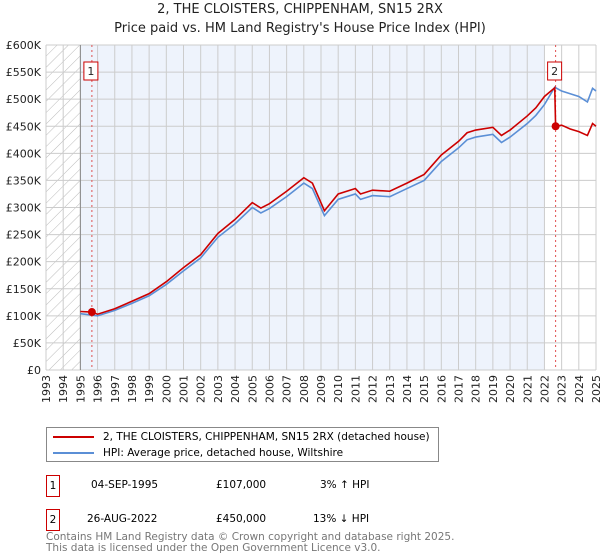 This screenshot has height=560, width=600. I want to click on y-tick-label: £0, so click(34, 370).